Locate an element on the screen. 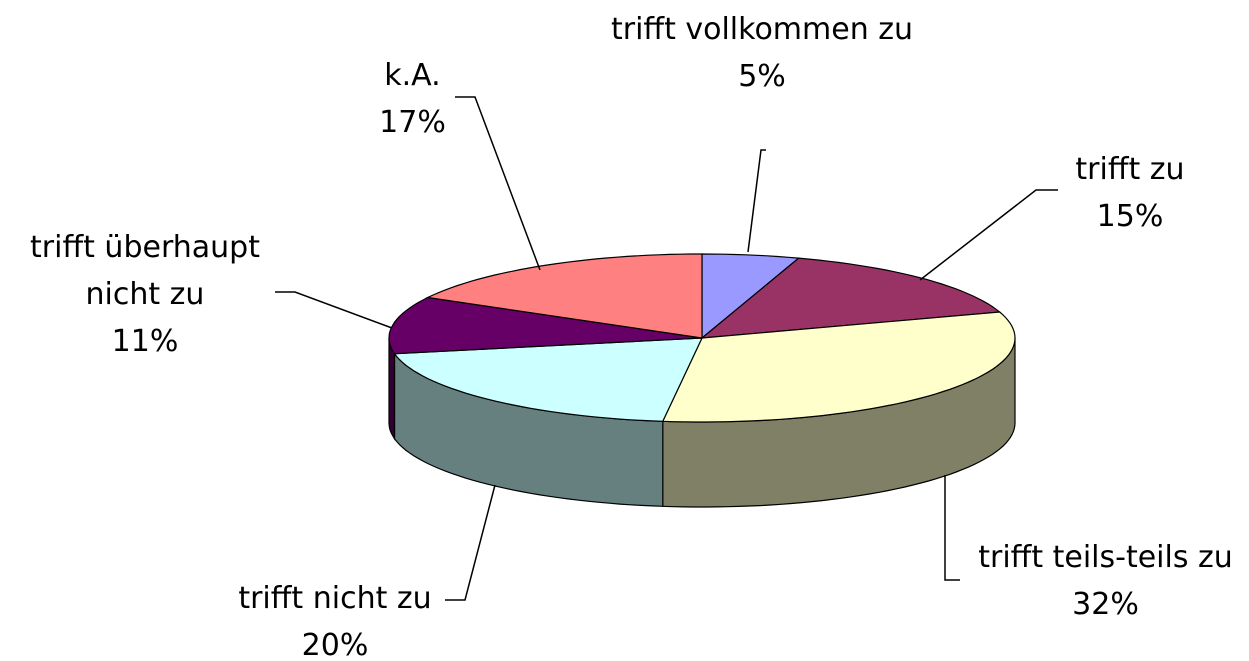  category-label: k.A. is located at coordinates (412, 75).